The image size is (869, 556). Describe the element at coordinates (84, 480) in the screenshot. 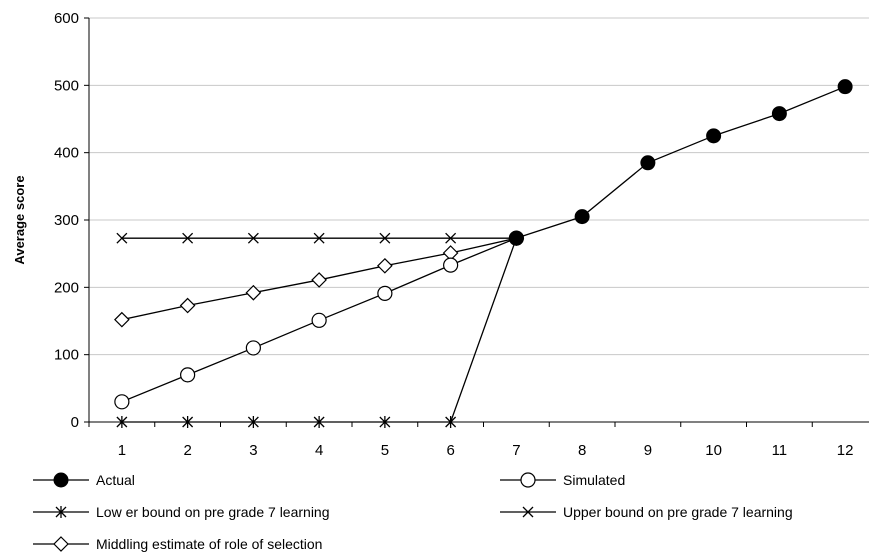

I see `legend-item: Actual` at that location.